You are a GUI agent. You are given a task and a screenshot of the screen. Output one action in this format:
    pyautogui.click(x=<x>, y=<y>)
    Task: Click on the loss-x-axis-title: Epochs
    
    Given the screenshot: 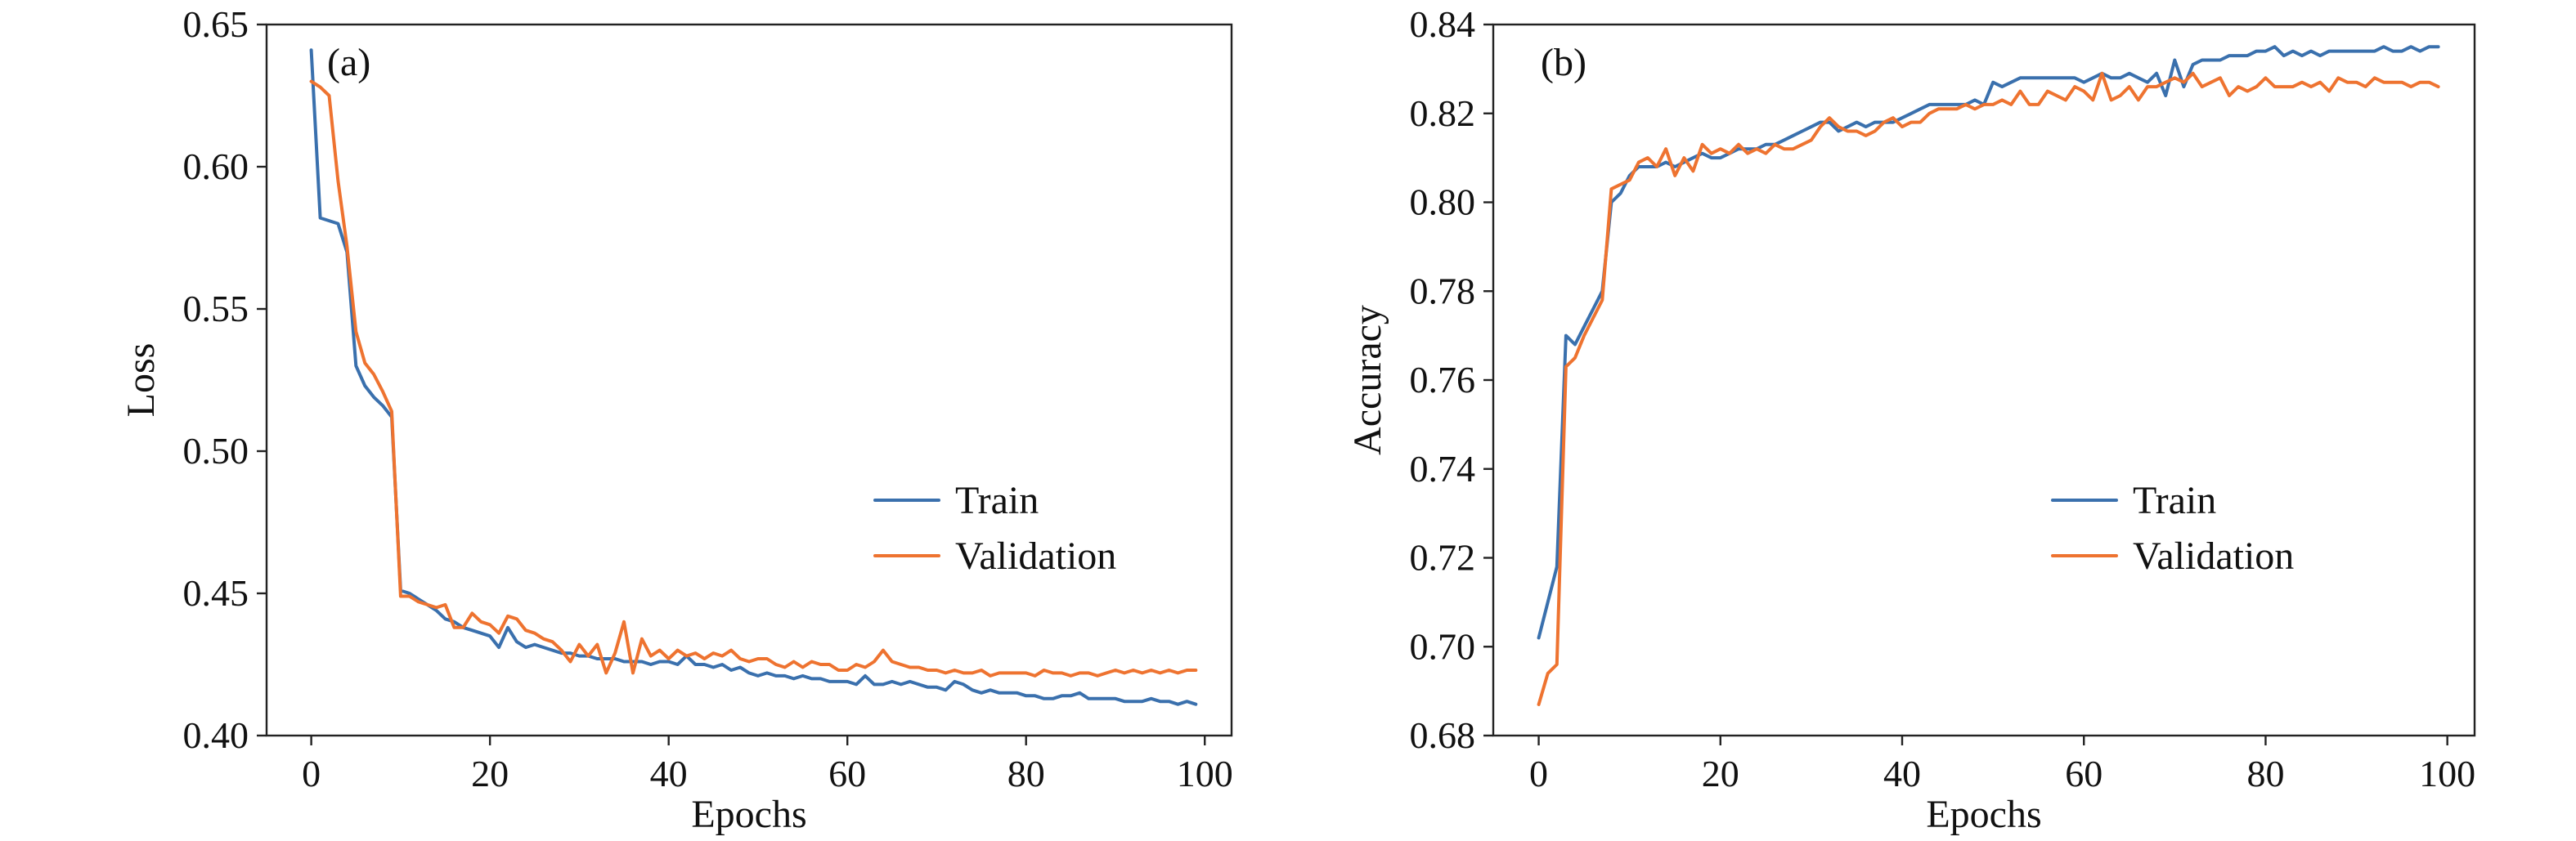 What is the action you would take?
    pyautogui.click(x=748, y=815)
    